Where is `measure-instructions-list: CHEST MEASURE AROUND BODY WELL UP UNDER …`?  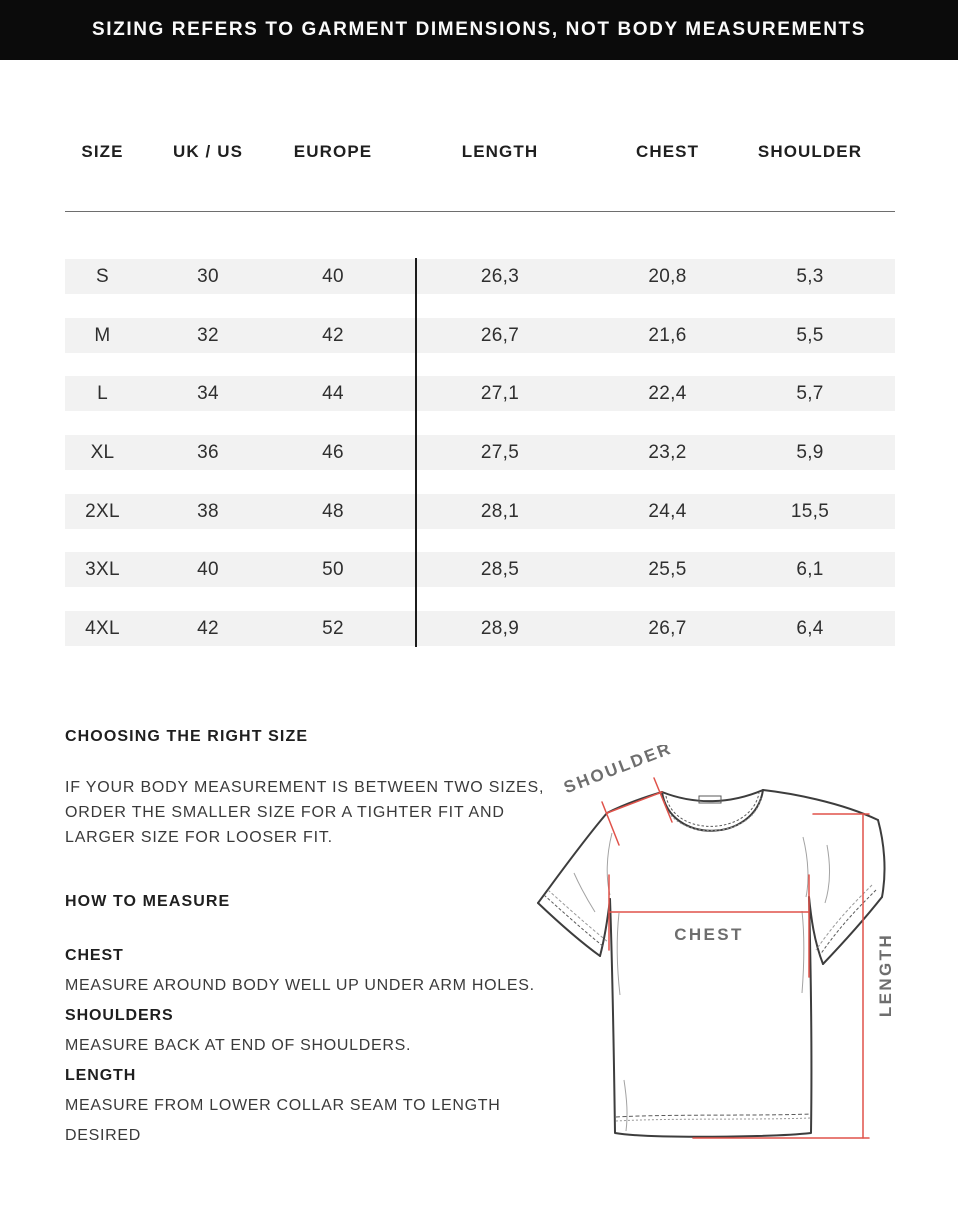
measure-instructions-list: CHEST MEASURE AROUND BODY WELL UP UNDER … is located at coordinates (300, 1046).